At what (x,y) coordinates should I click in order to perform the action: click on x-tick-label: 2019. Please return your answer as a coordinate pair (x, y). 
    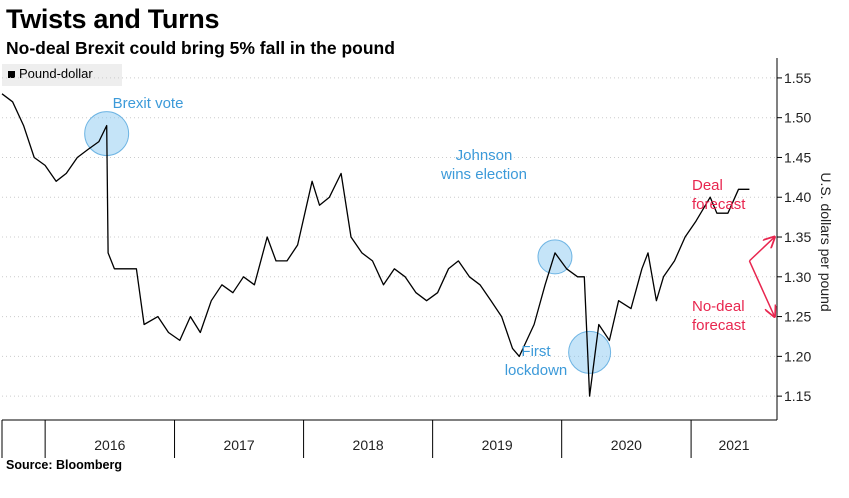
    Looking at the image, I should click on (497, 445).